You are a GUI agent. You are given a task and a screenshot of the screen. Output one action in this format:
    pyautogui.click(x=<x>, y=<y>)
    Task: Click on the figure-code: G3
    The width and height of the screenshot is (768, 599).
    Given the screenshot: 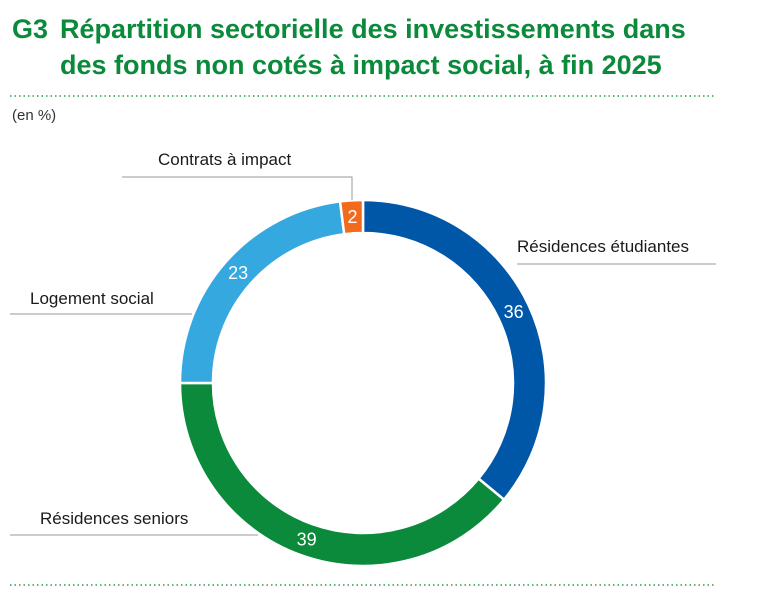 What is the action you would take?
    pyautogui.click(x=30, y=29)
    